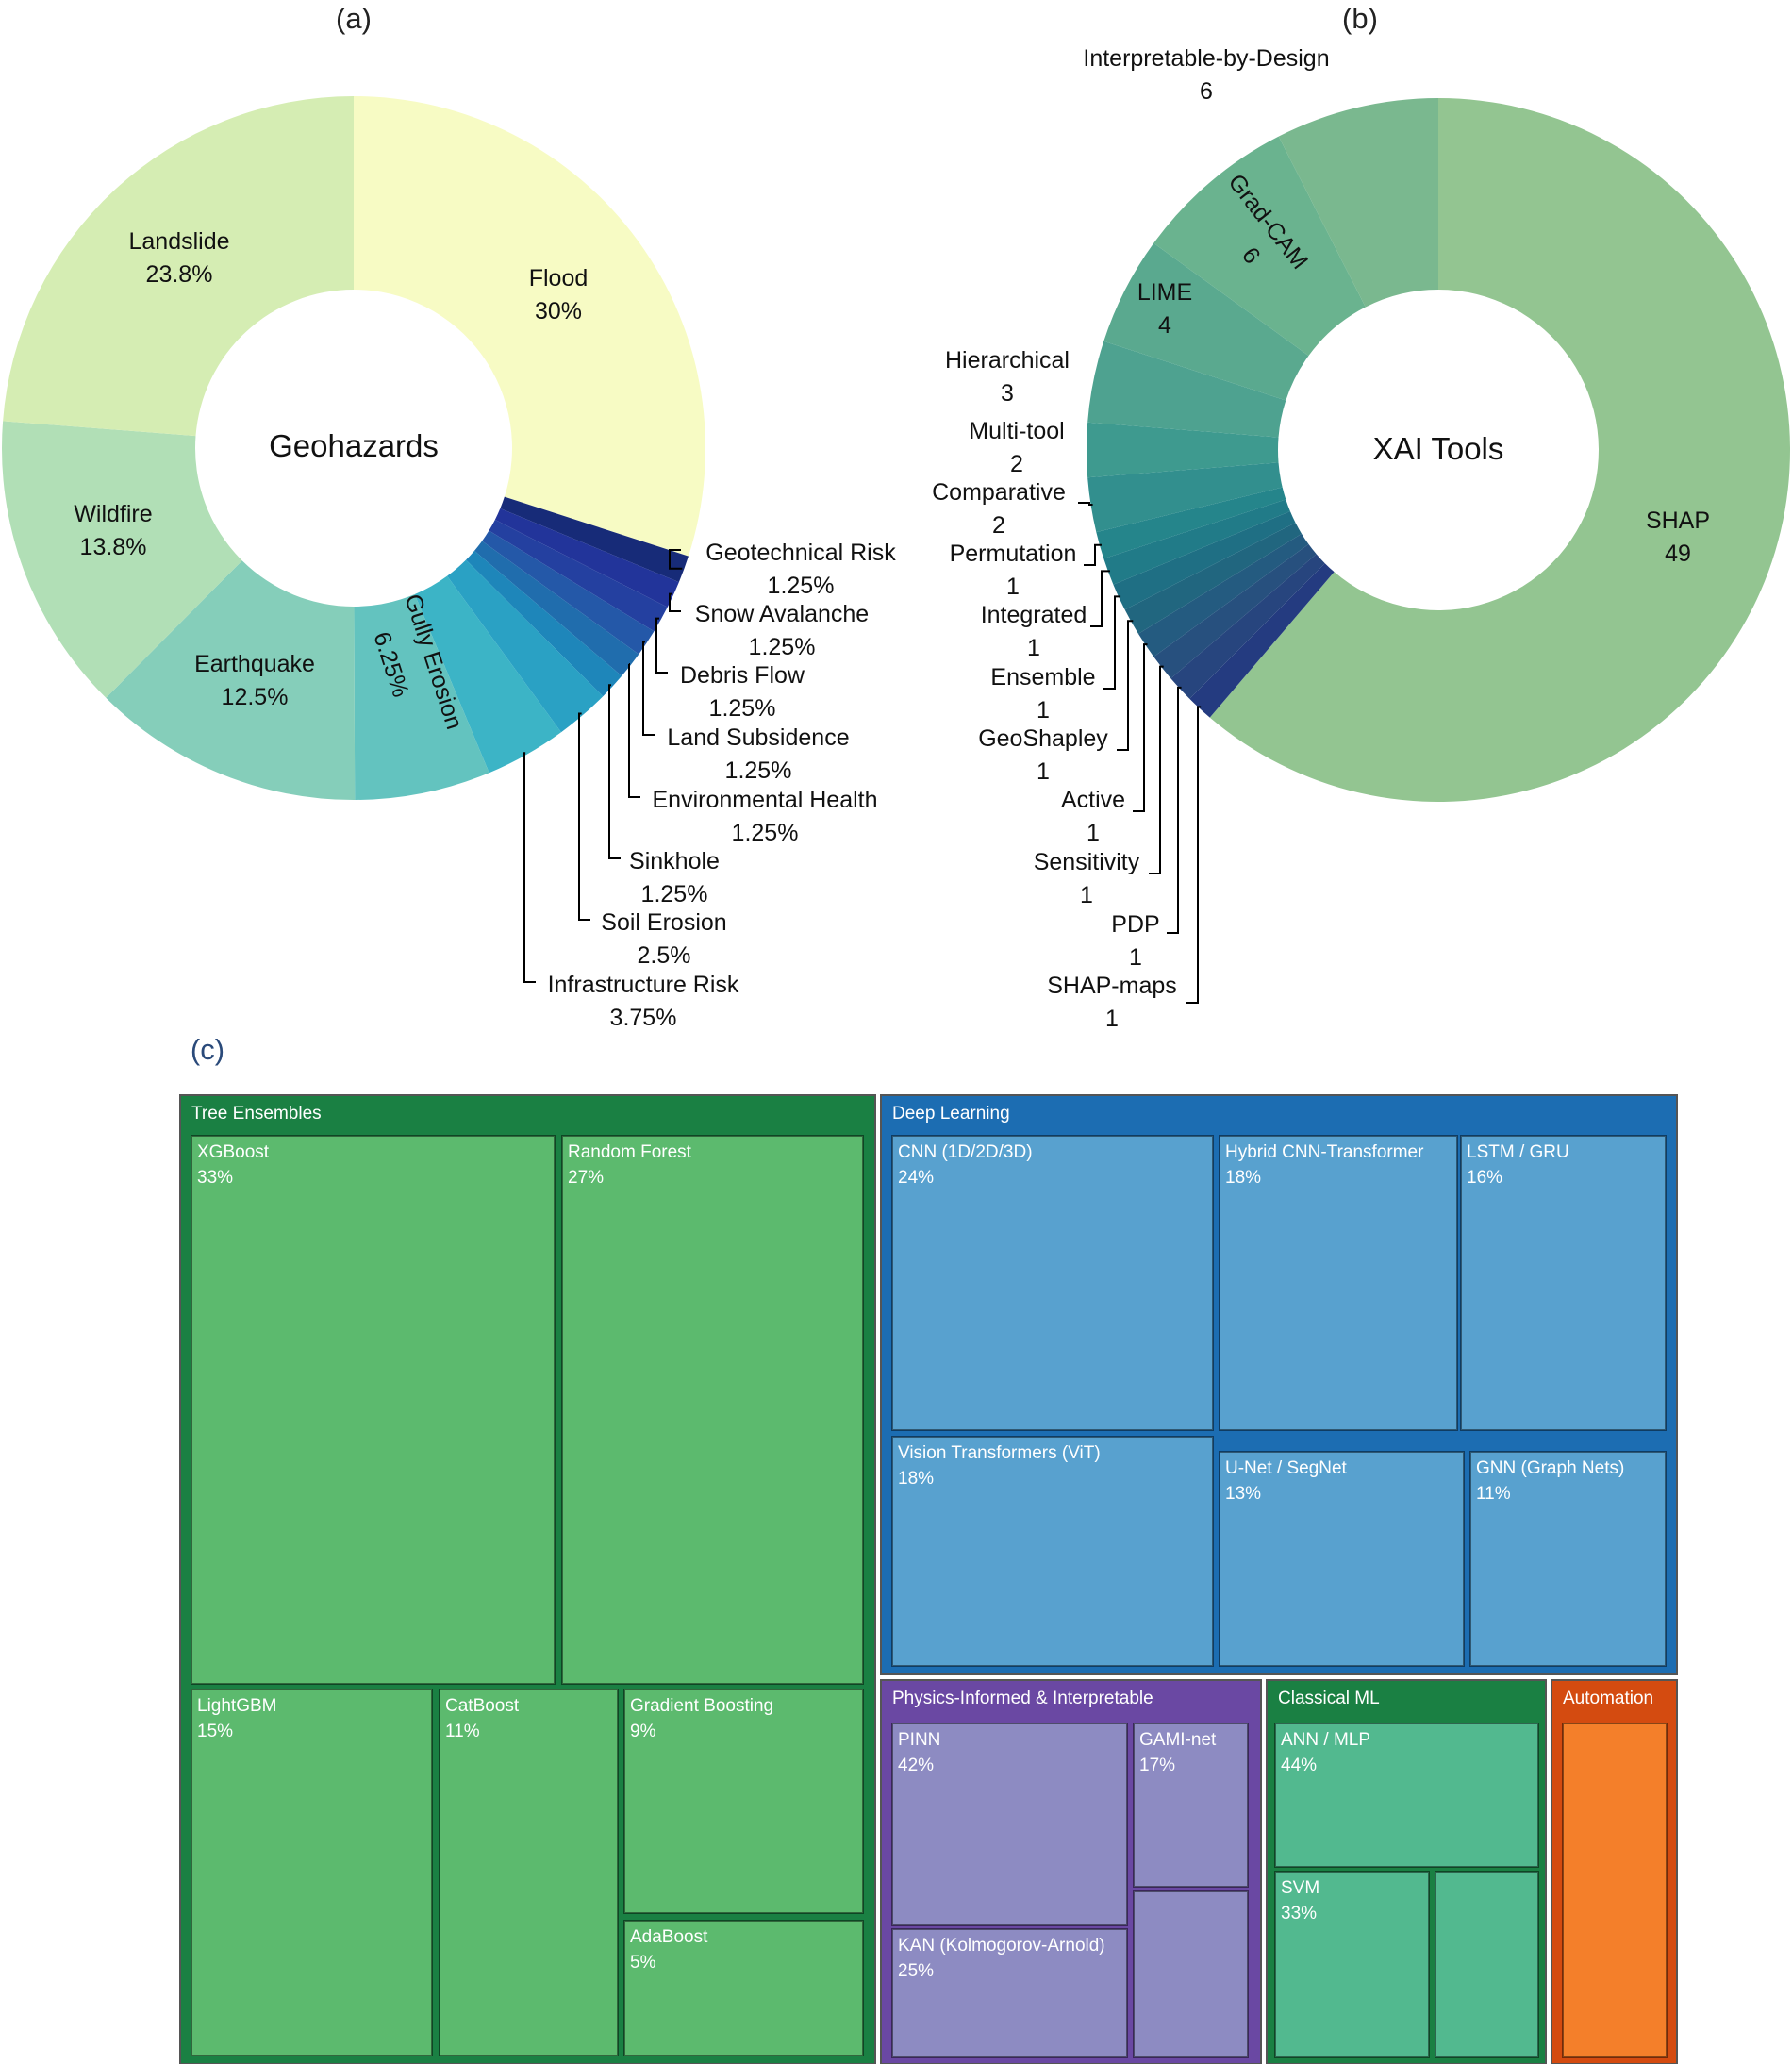  I want to click on slice-sinkhole, so click(544, 623).